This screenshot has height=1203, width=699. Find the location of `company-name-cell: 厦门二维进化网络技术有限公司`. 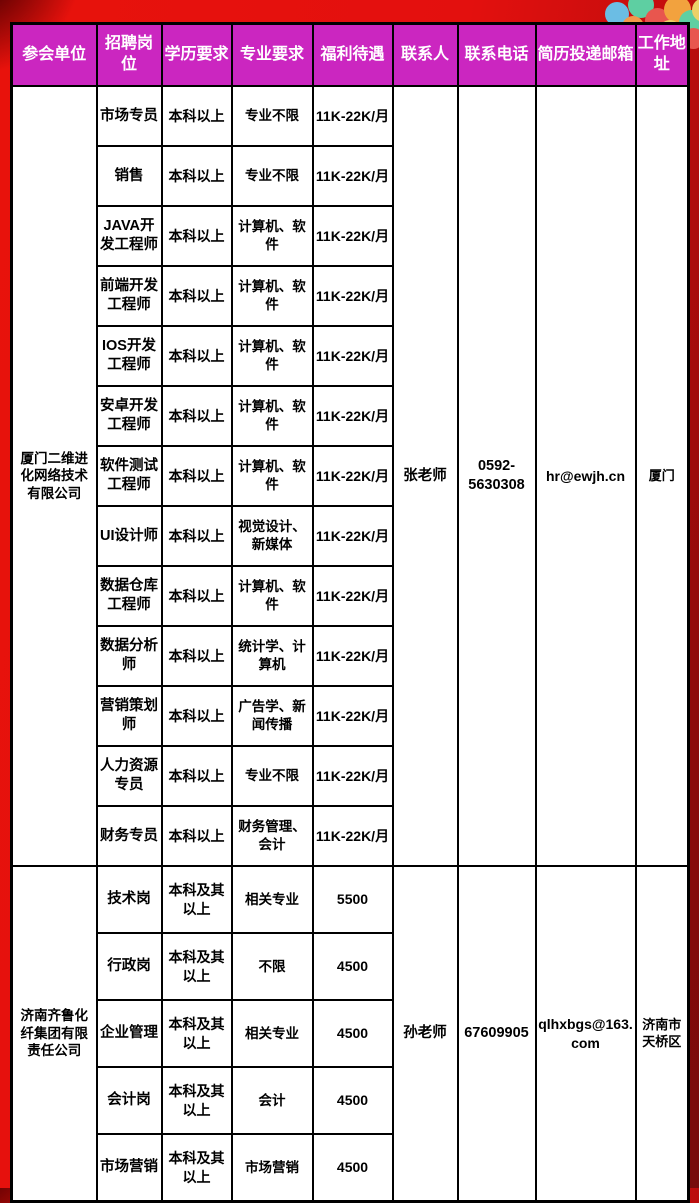

company-name-cell: 厦门二维进化网络技术有限公司 is located at coordinates (54, 476).